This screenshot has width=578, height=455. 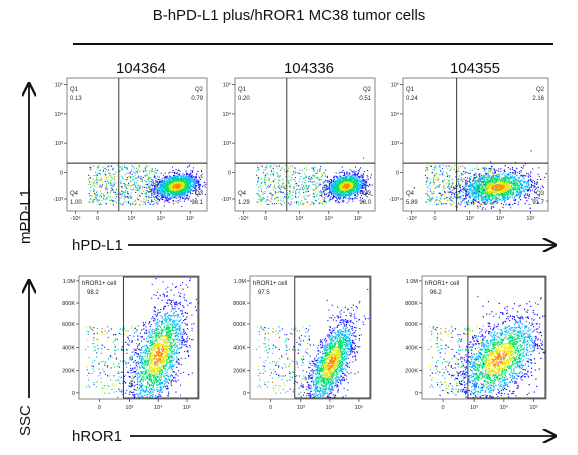 I want to click on gate-percent: 98.2, so click(x=93, y=293).